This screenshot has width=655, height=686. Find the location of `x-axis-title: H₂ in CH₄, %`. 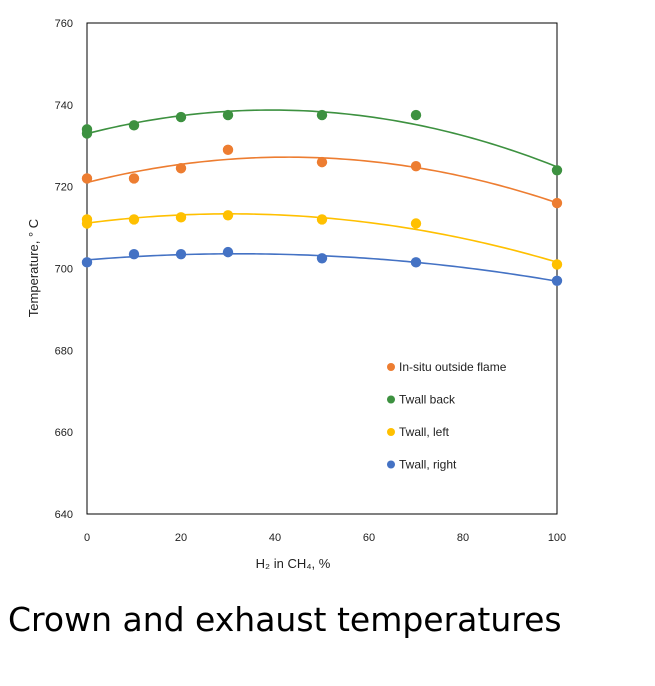

x-axis-title: H₂ in CH₄, % is located at coordinates (293, 563).